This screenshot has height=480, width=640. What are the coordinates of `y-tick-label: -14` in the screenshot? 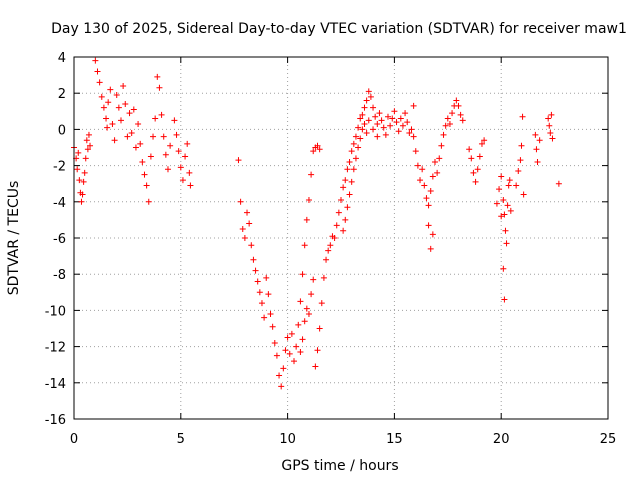 It's located at (55, 384).